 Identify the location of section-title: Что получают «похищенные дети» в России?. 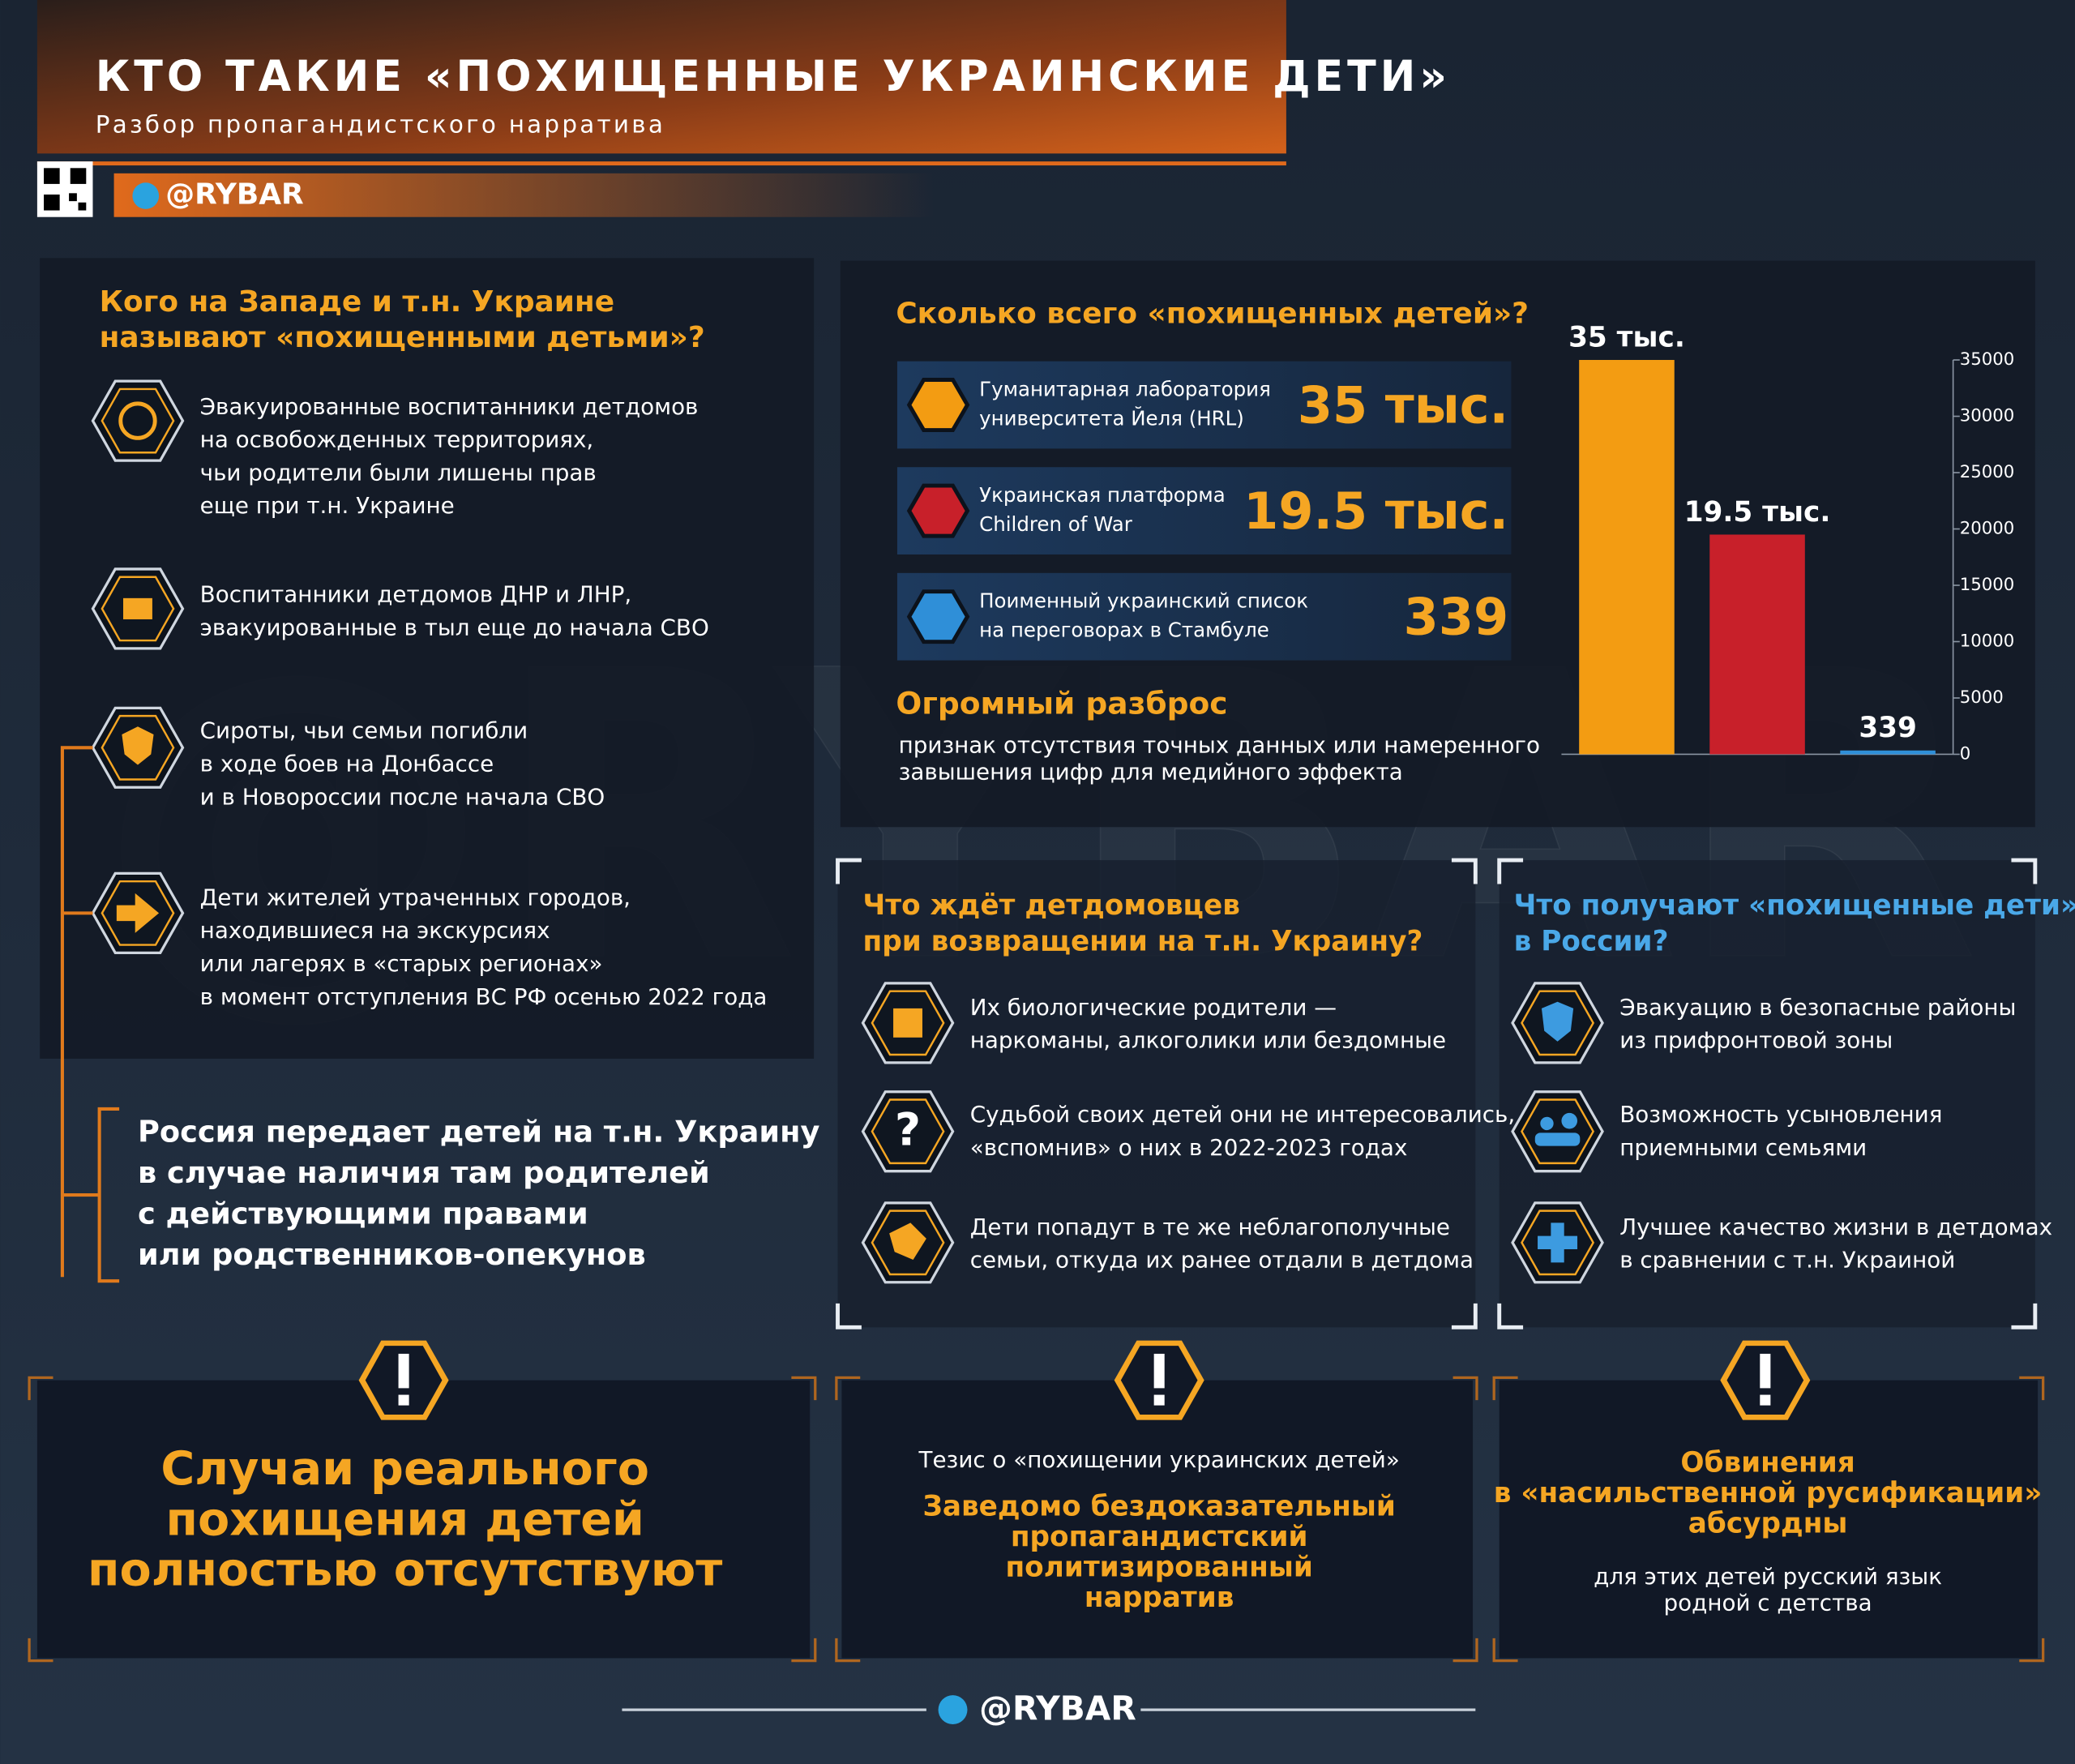
(1794, 923).